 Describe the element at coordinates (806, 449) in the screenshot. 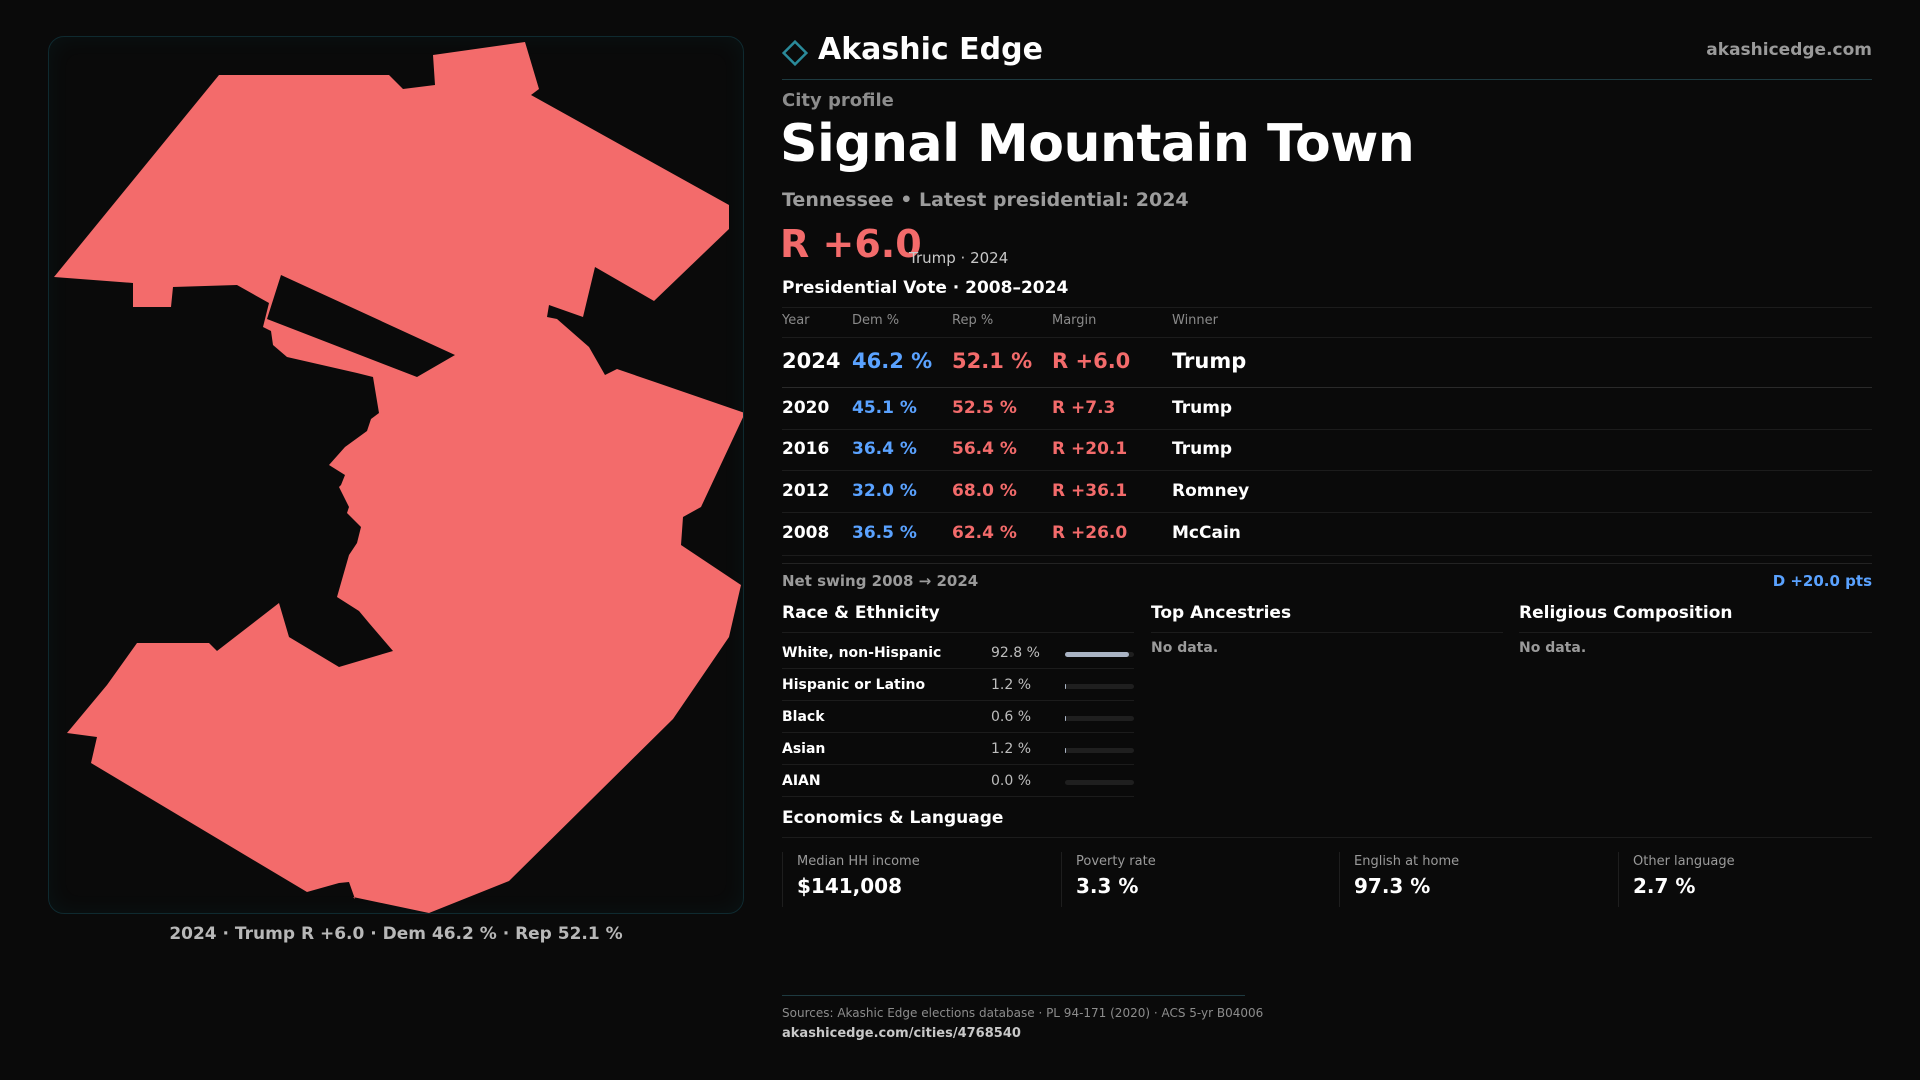

I see `row-year: 2016` at that location.